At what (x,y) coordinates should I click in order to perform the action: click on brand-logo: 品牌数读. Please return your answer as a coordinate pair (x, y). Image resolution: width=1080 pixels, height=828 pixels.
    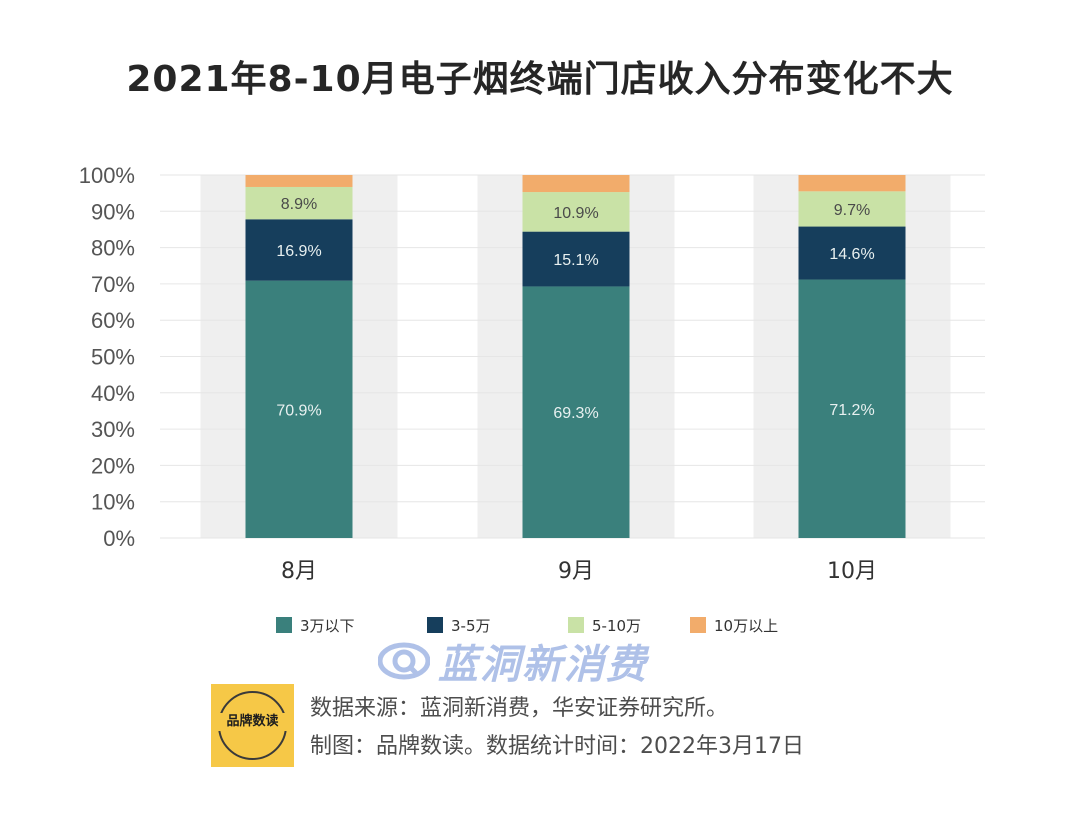
    Looking at the image, I should click on (252, 725).